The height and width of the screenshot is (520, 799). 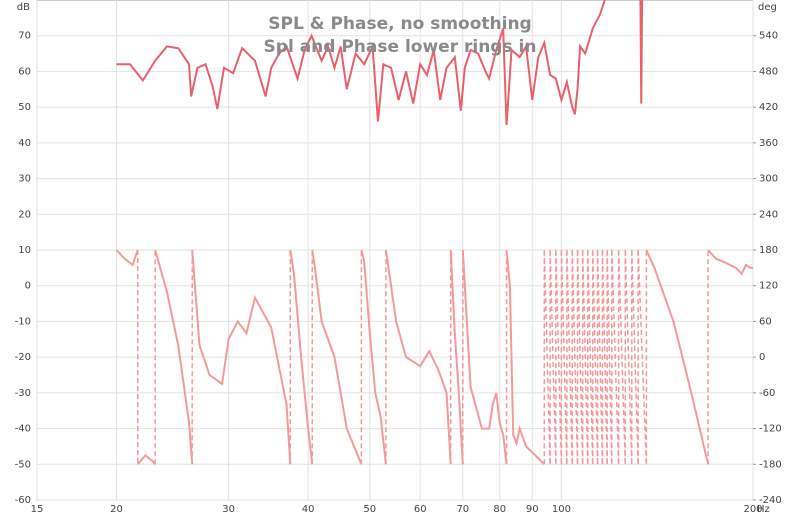 What do you see at coordinates (762, 357) in the screenshot?
I see `y2-tick-label: 0` at bounding box center [762, 357].